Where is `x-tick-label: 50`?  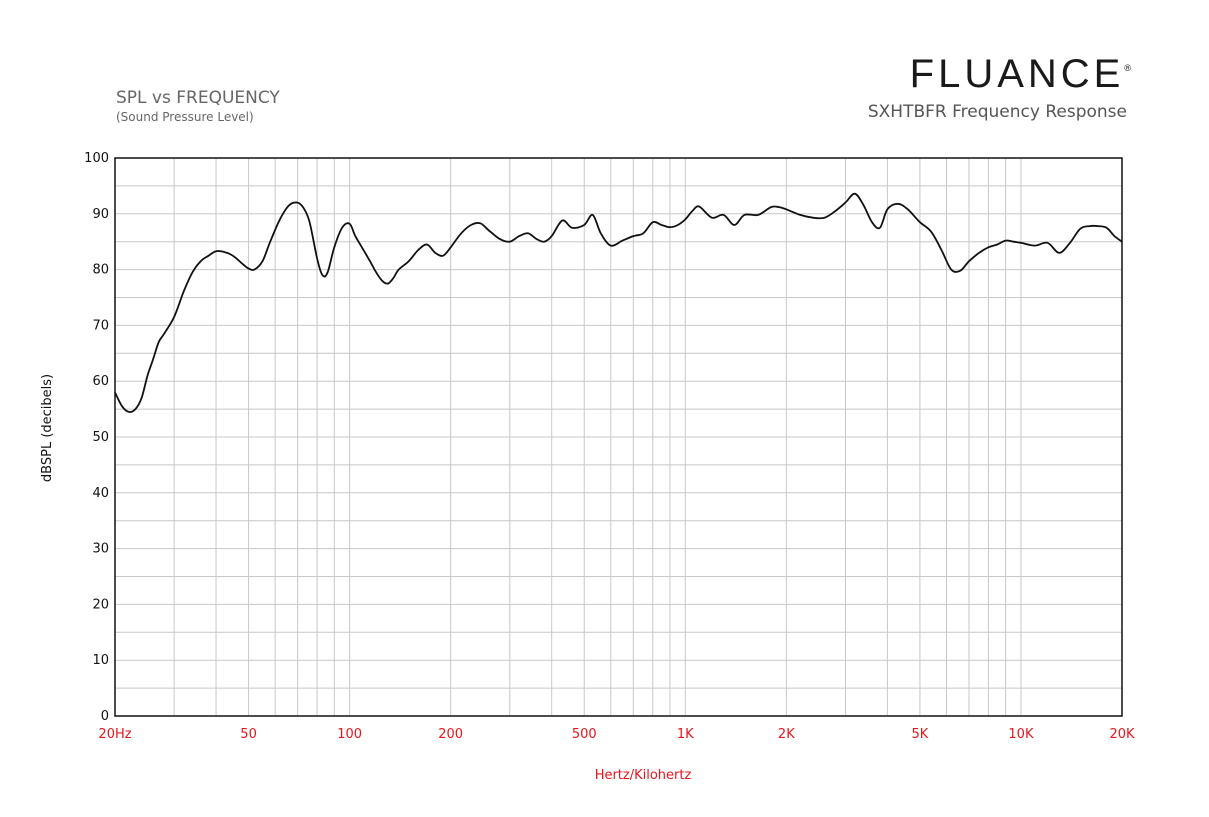
x-tick-label: 50 is located at coordinates (248, 734).